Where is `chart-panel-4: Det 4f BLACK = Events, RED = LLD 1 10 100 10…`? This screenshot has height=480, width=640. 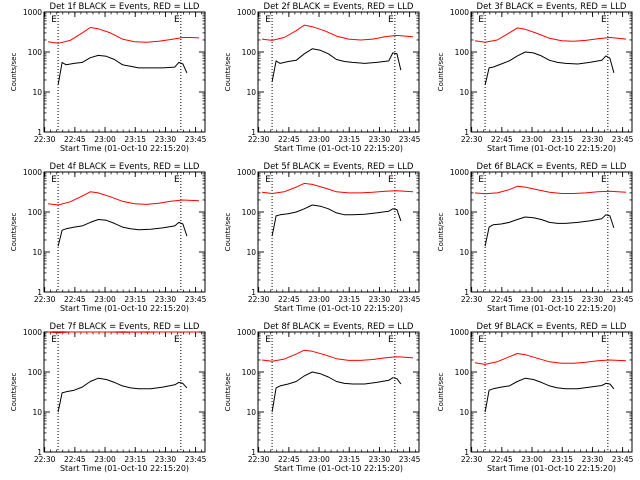
chart-panel-4: Det 4f BLACK = Events, RED = LLD 1 10 100 10… is located at coordinates (108, 237).